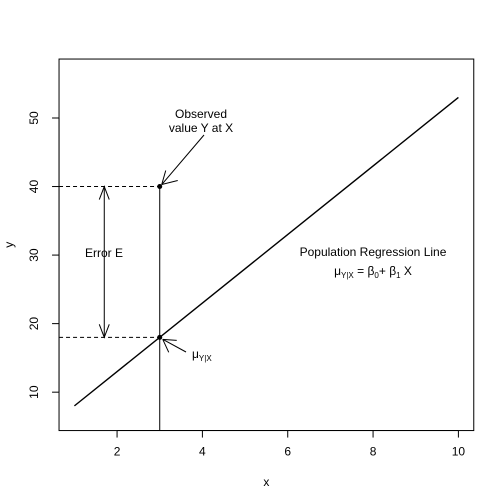 Image resolution: width=504 pixels, height=504 pixels. I want to click on y-tick-label: 50, so click(34, 118).